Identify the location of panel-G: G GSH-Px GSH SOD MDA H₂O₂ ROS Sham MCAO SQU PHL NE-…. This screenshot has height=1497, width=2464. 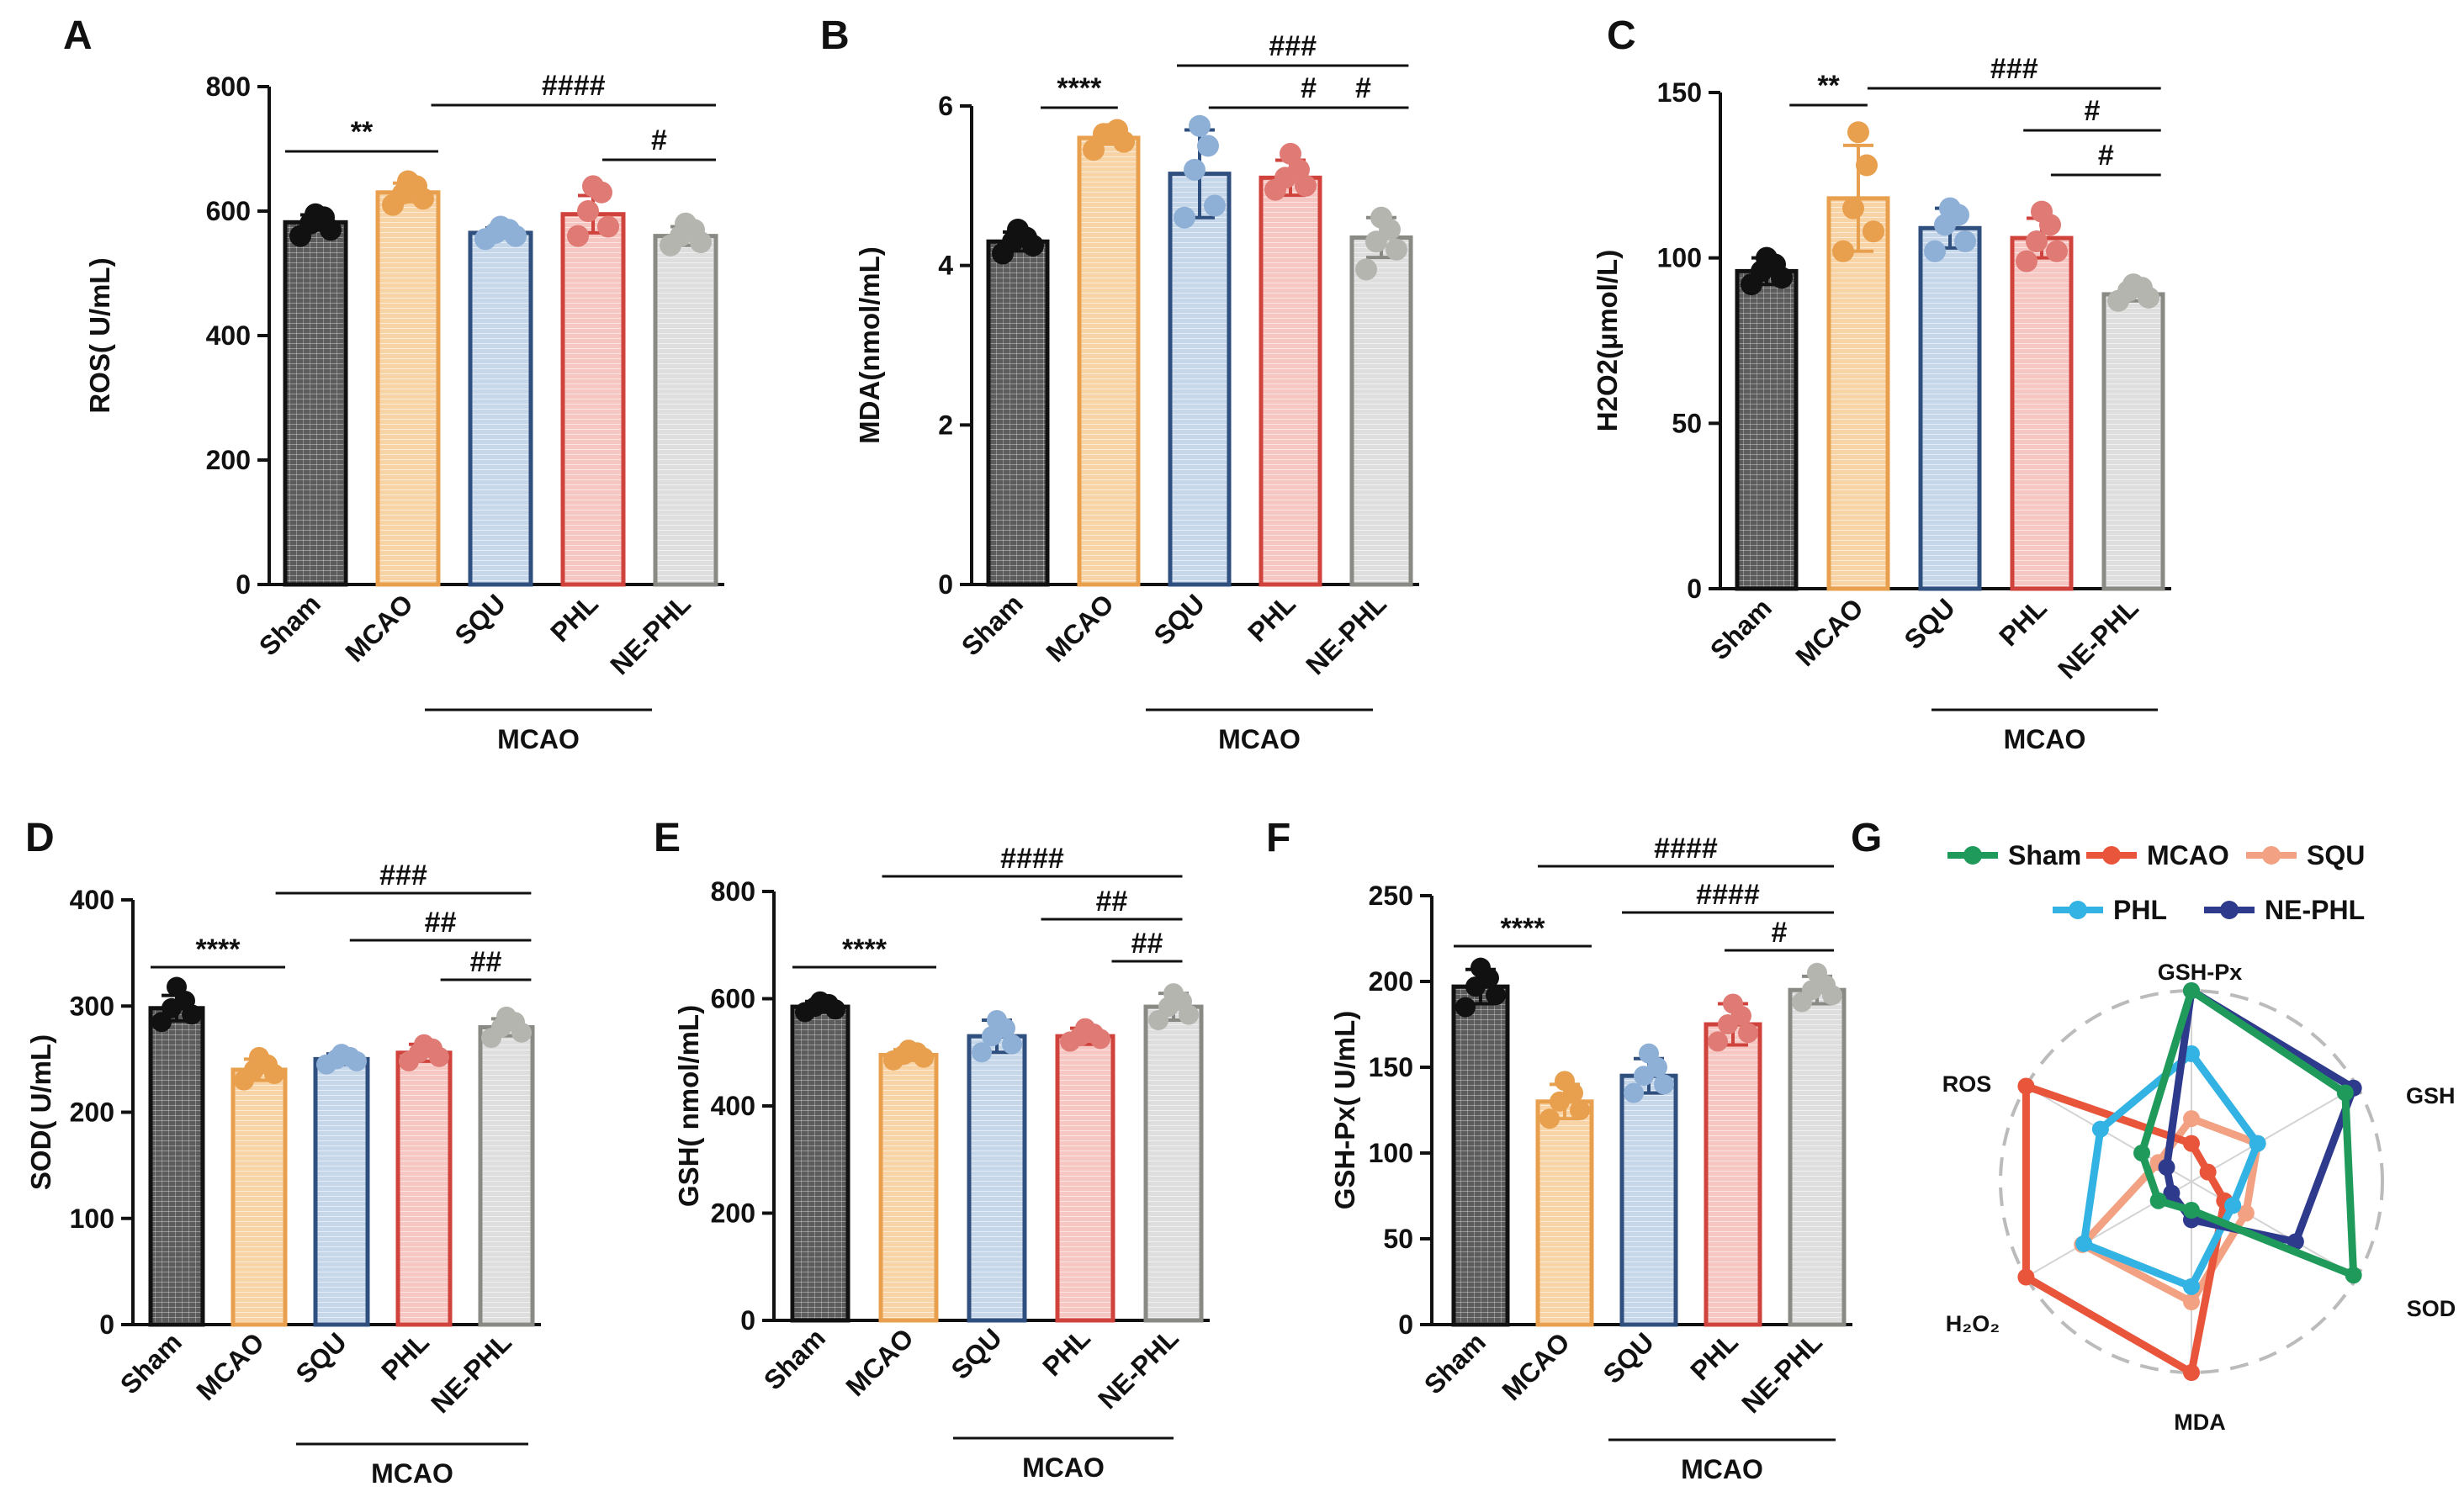
(2153, 1125).